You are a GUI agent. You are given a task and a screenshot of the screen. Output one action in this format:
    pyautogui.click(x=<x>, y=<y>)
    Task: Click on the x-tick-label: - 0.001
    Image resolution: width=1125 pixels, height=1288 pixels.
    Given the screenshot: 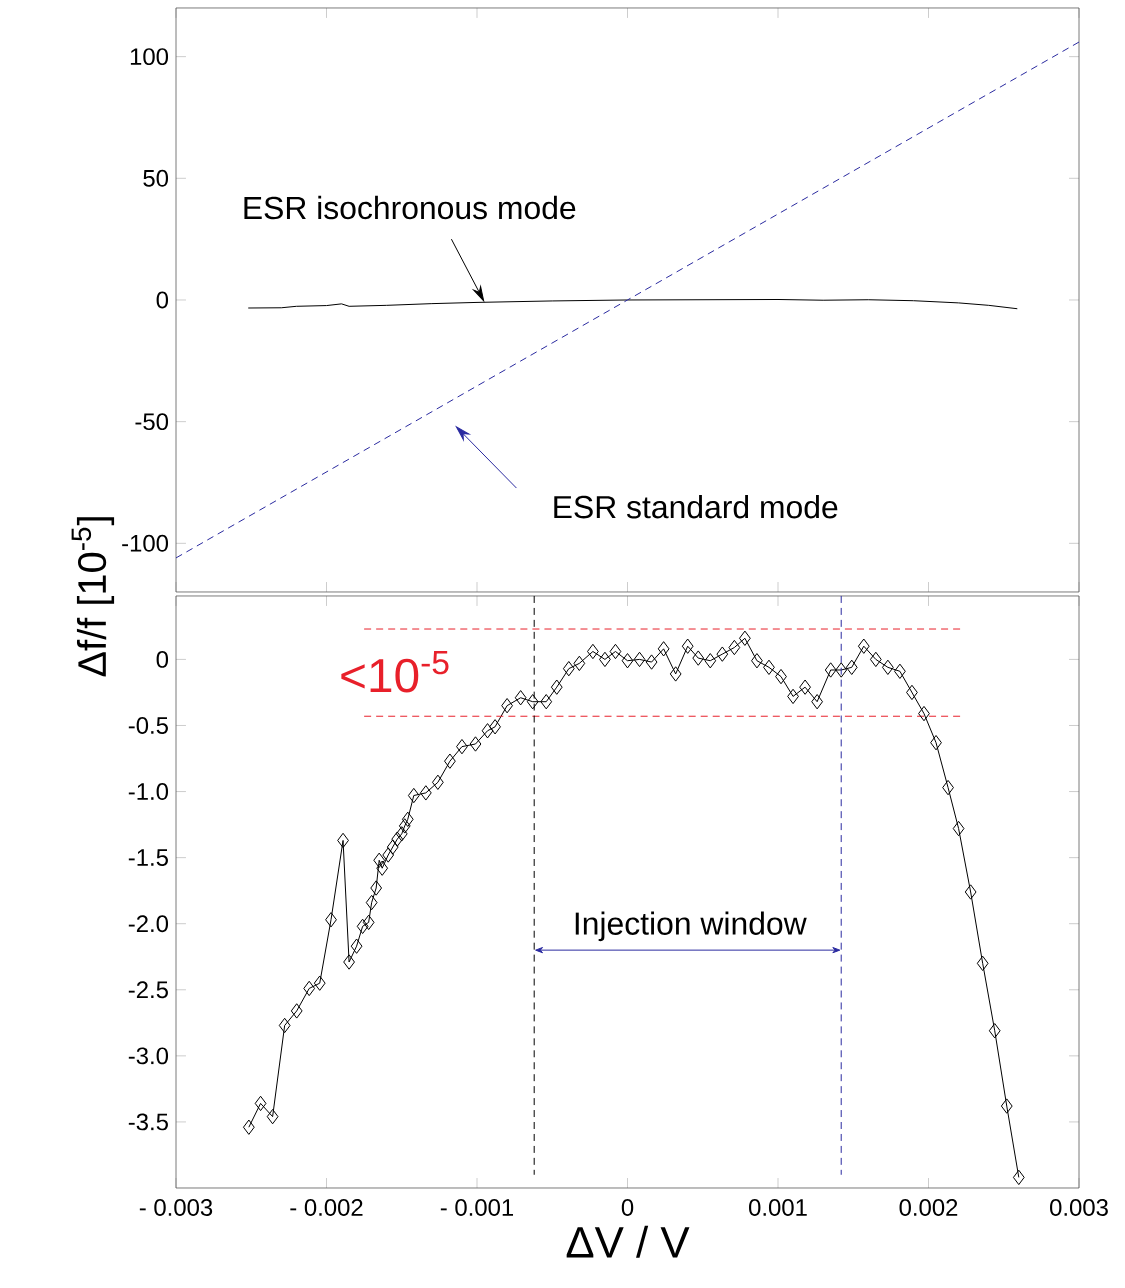 What is the action you would take?
    pyautogui.click(x=477, y=1207)
    